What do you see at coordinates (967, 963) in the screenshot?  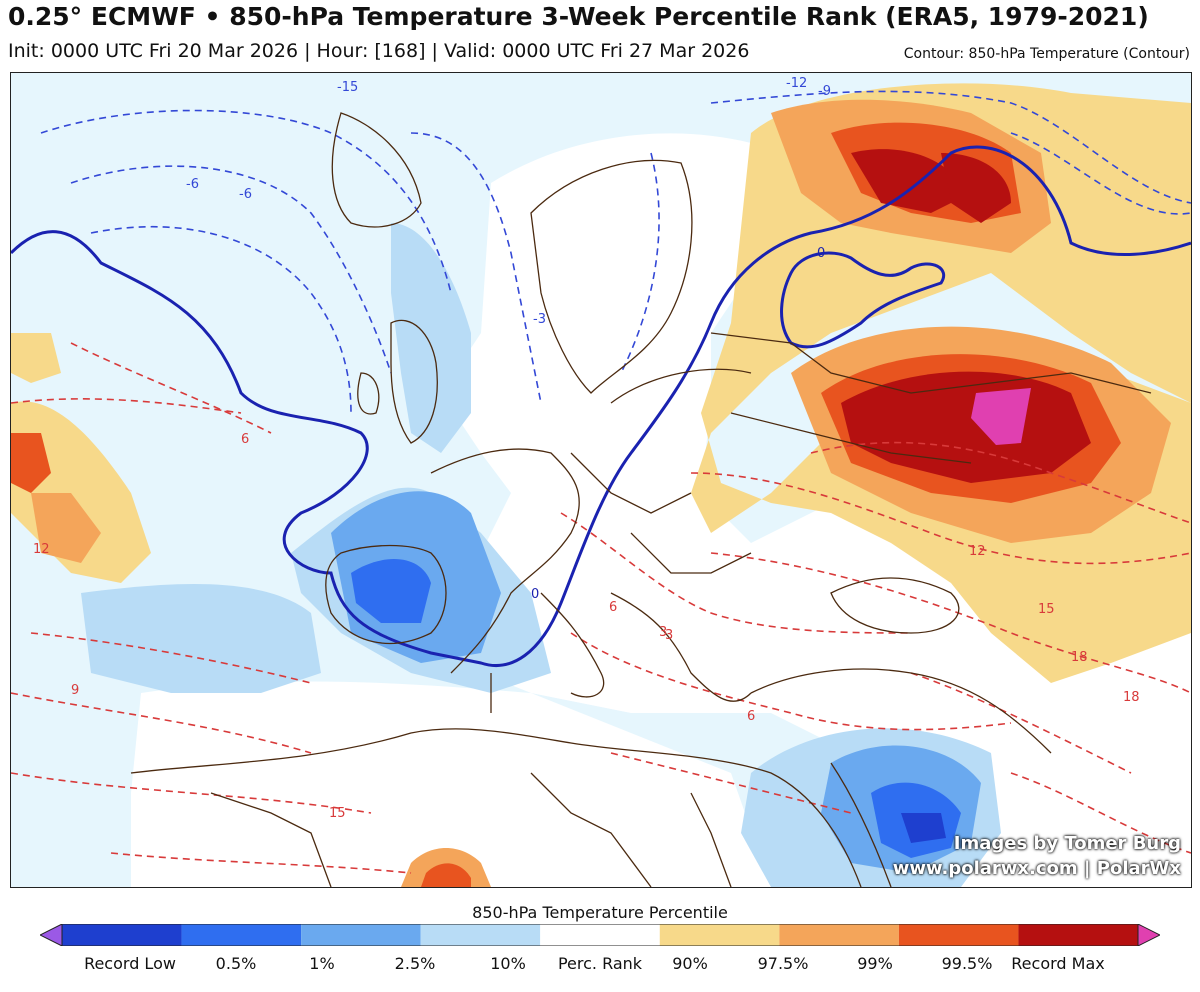 I see `colorbar-label: 99.5%` at bounding box center [967, 963].